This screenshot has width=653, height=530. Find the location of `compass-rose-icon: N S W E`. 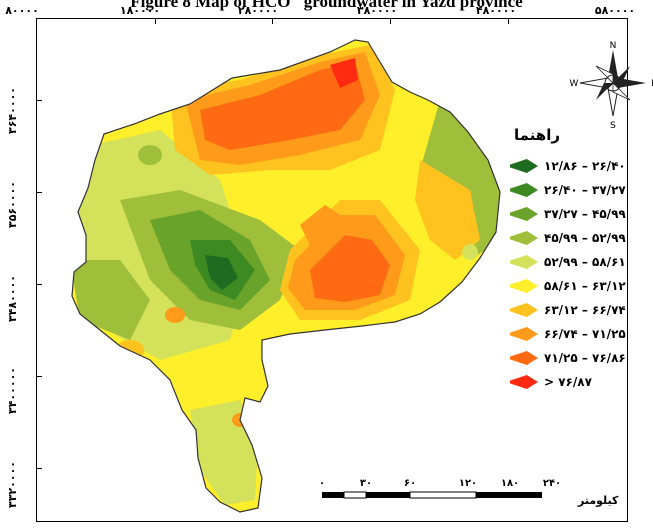

compass-rose-icon: N S W E is located at coordinates (611, 86).